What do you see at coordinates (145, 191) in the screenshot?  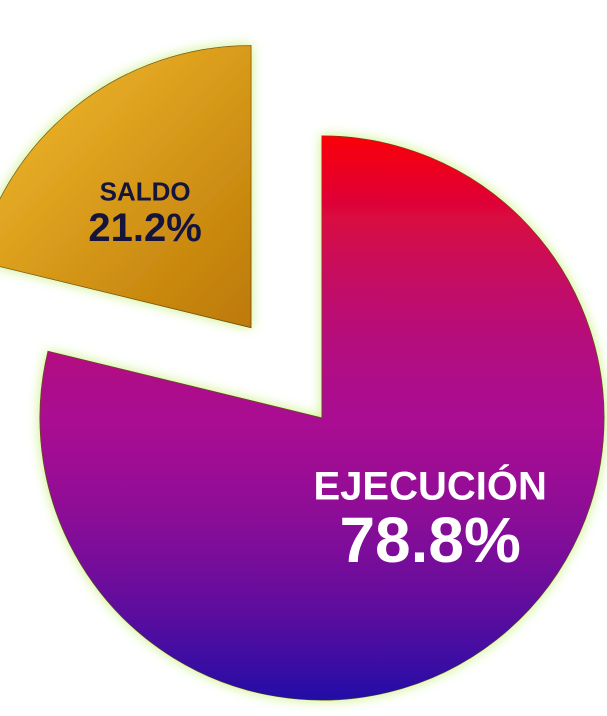 I see `slice-label: SALDO` at bounding box center [145, 191].